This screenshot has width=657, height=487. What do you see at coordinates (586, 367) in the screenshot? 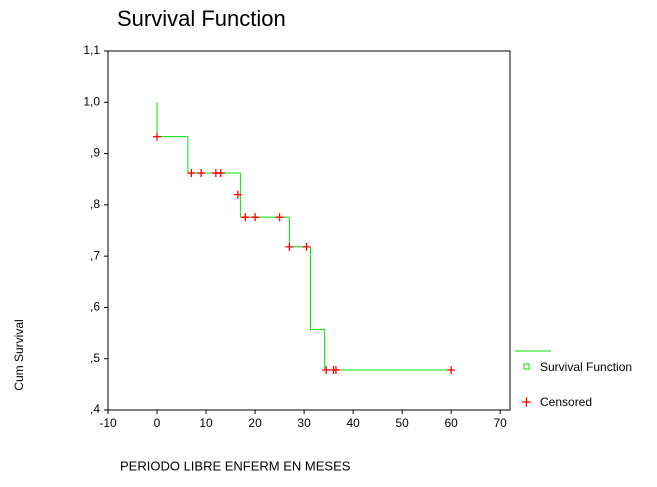
I see `legend-label: Survival Function` at bounding box center [586, 367].